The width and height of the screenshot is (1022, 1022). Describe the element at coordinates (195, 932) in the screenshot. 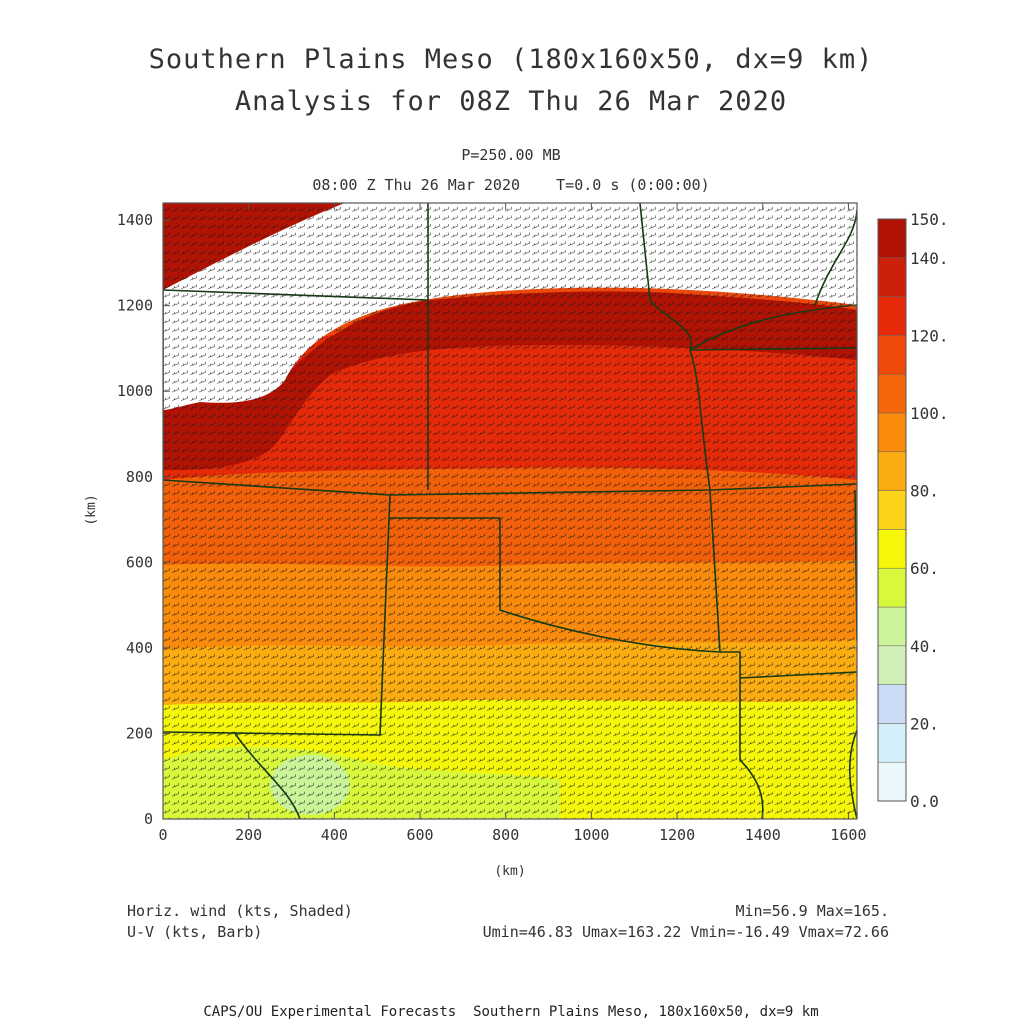

I see `footer-field2: U-V (kts, Barb)` at that location.